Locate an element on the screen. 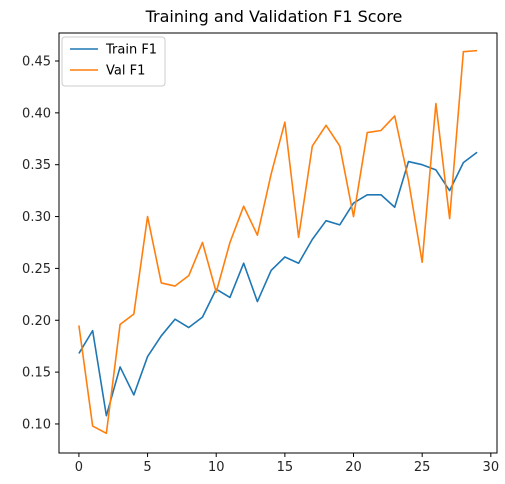  y-tick-label: 0.15 is located at coordinates (36, 373).